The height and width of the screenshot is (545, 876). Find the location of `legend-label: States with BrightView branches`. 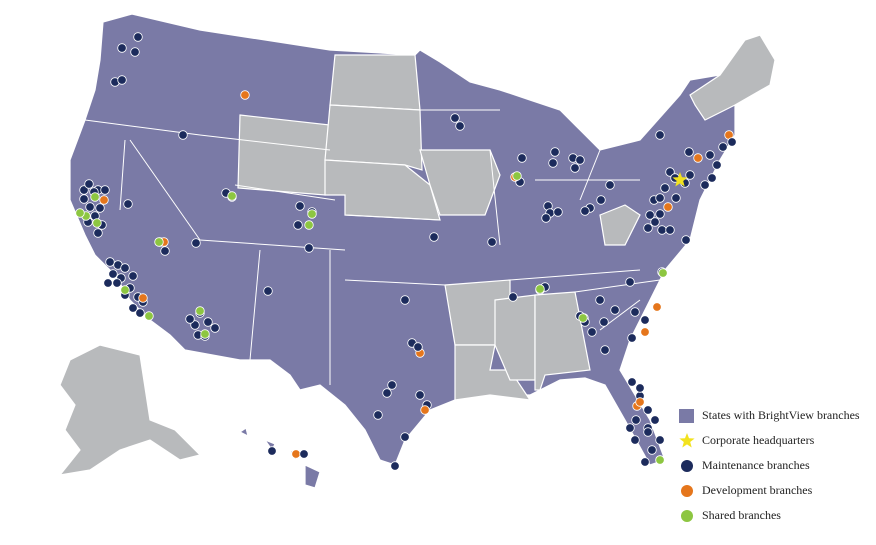

legend-label: States with BrightView branches is located at coordinates (781, 415).